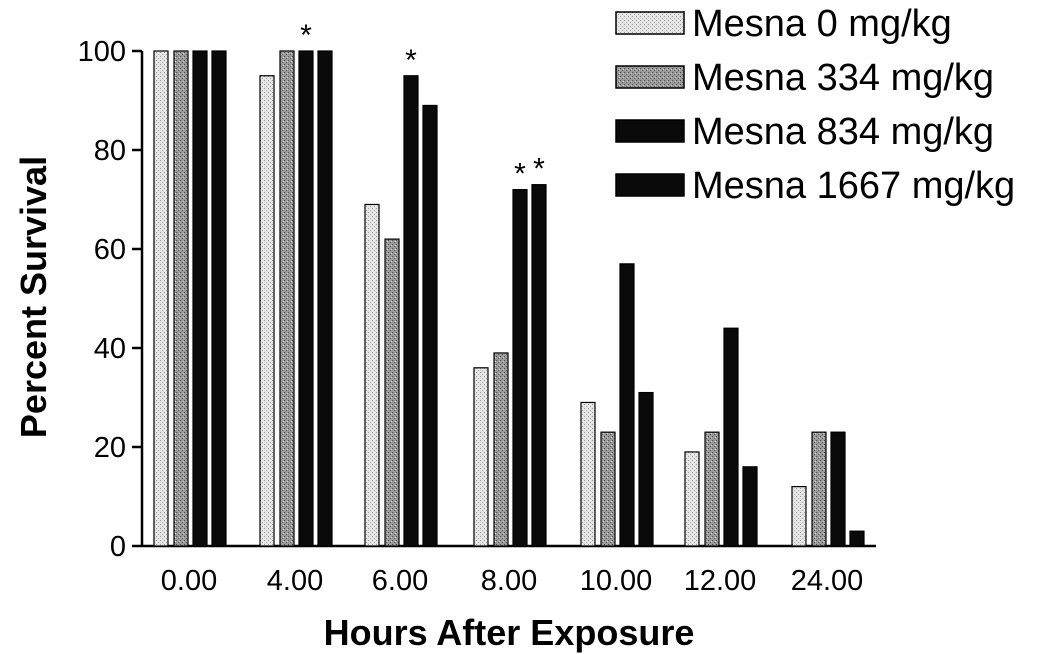 This screenshot has width=1044, height=654. I want to click on y-tick-label: 80, so click(110, 151).